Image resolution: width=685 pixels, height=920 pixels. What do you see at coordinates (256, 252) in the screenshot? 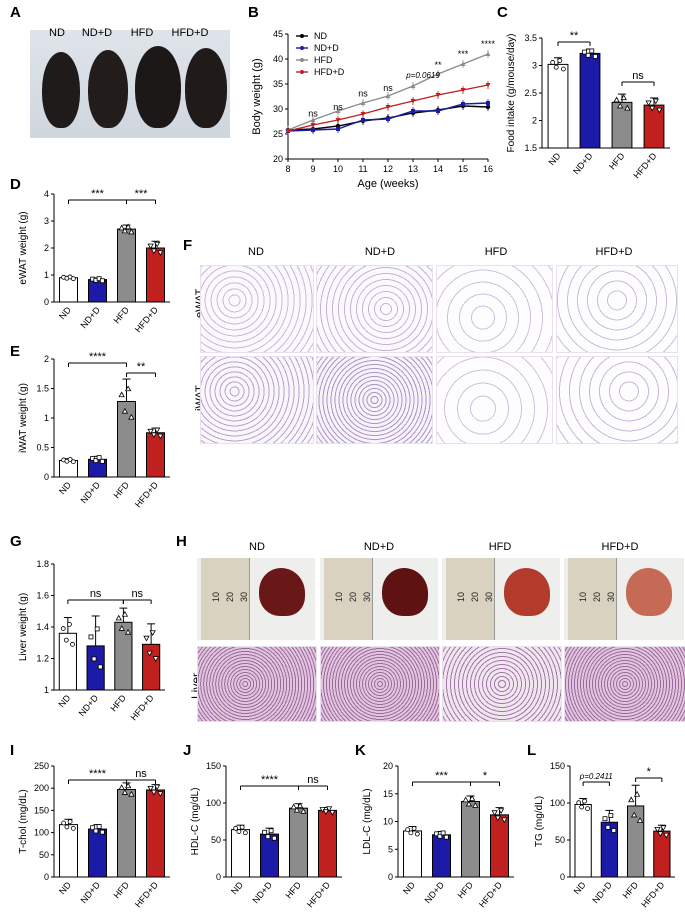
I see `histo-label-nd: ND` at bounding box center [256, 252].